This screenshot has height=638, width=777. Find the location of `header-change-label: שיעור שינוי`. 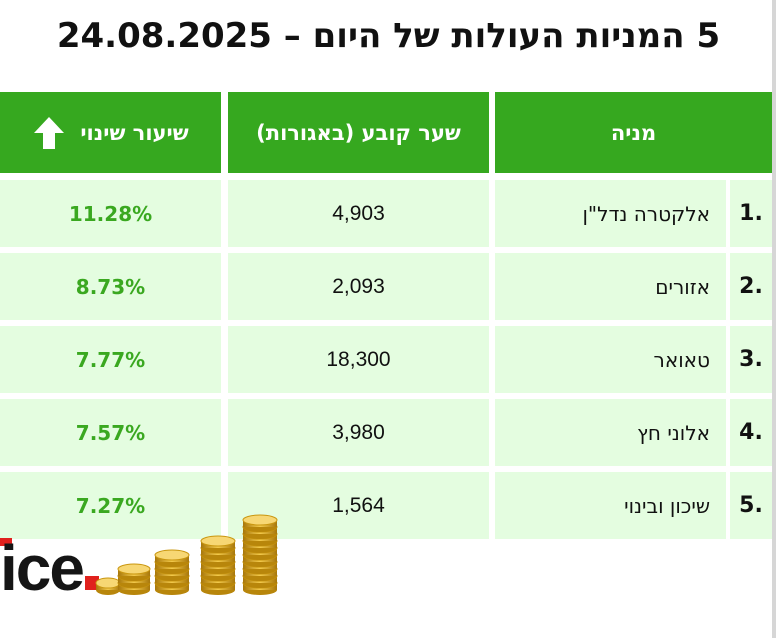

header-change-label: שיעור שינוי is located at coordinates (134, 132).